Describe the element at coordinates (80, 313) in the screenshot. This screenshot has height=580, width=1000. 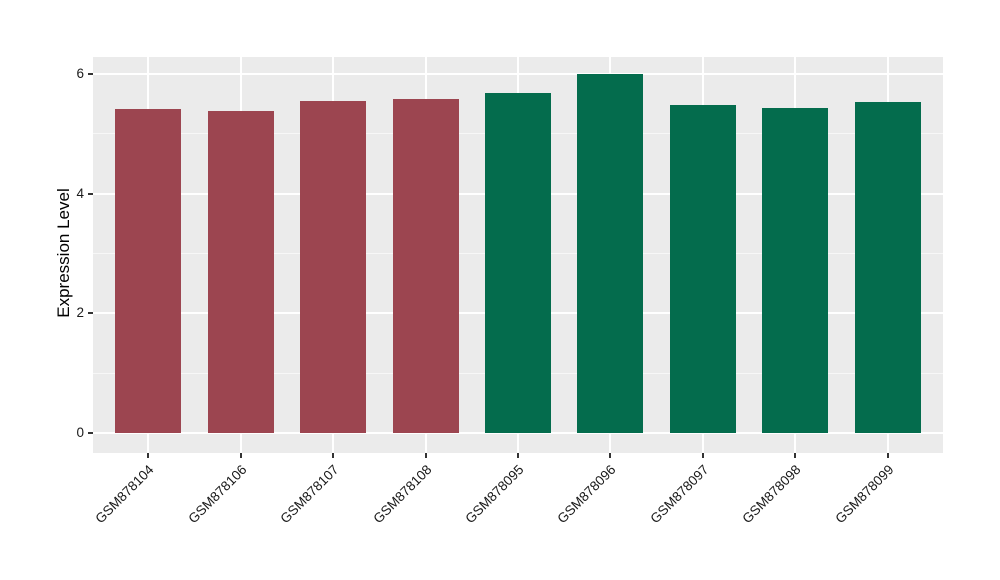
I see `y-tick-label: 2` at that location.